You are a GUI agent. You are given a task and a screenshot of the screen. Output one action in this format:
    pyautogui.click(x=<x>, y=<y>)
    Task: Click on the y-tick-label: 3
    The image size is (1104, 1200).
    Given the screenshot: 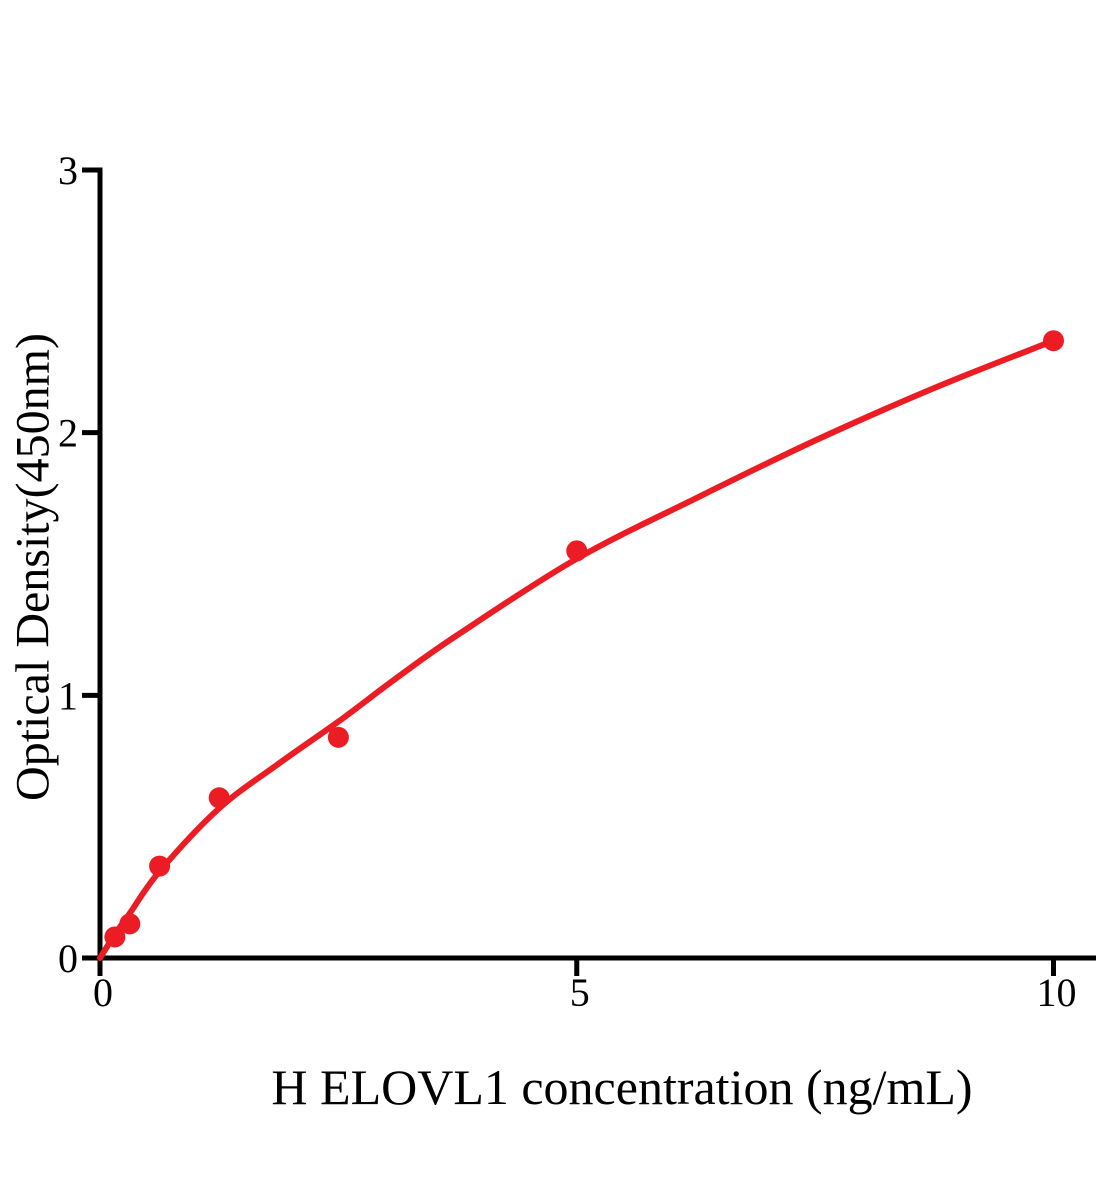 What is the action you would take?
    pyautogui.click(x=68, y=170)
    